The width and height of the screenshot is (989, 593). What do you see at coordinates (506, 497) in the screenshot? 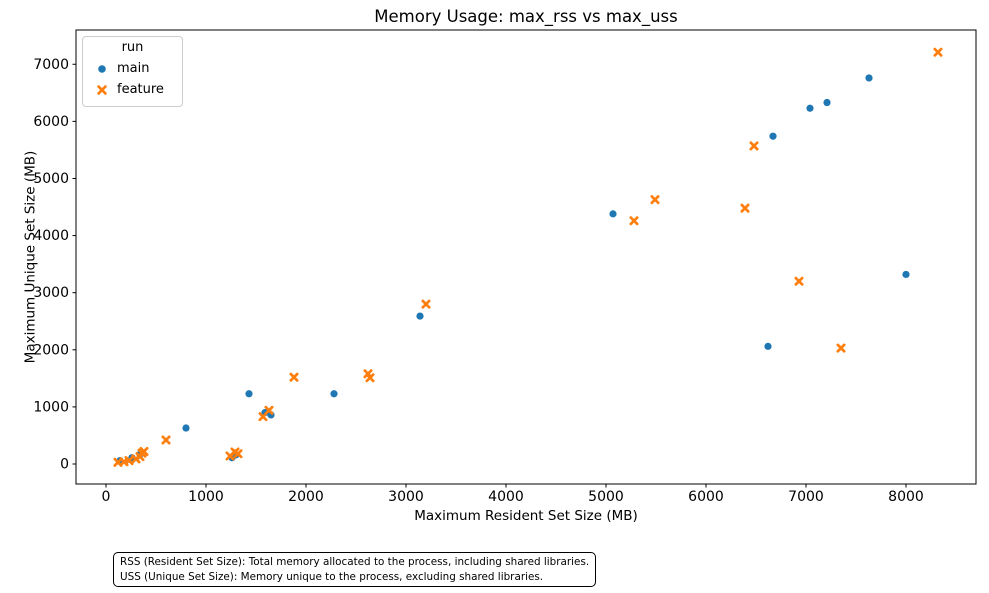
I see `x-tick-label: 4000` at bounding box center [506, 497].